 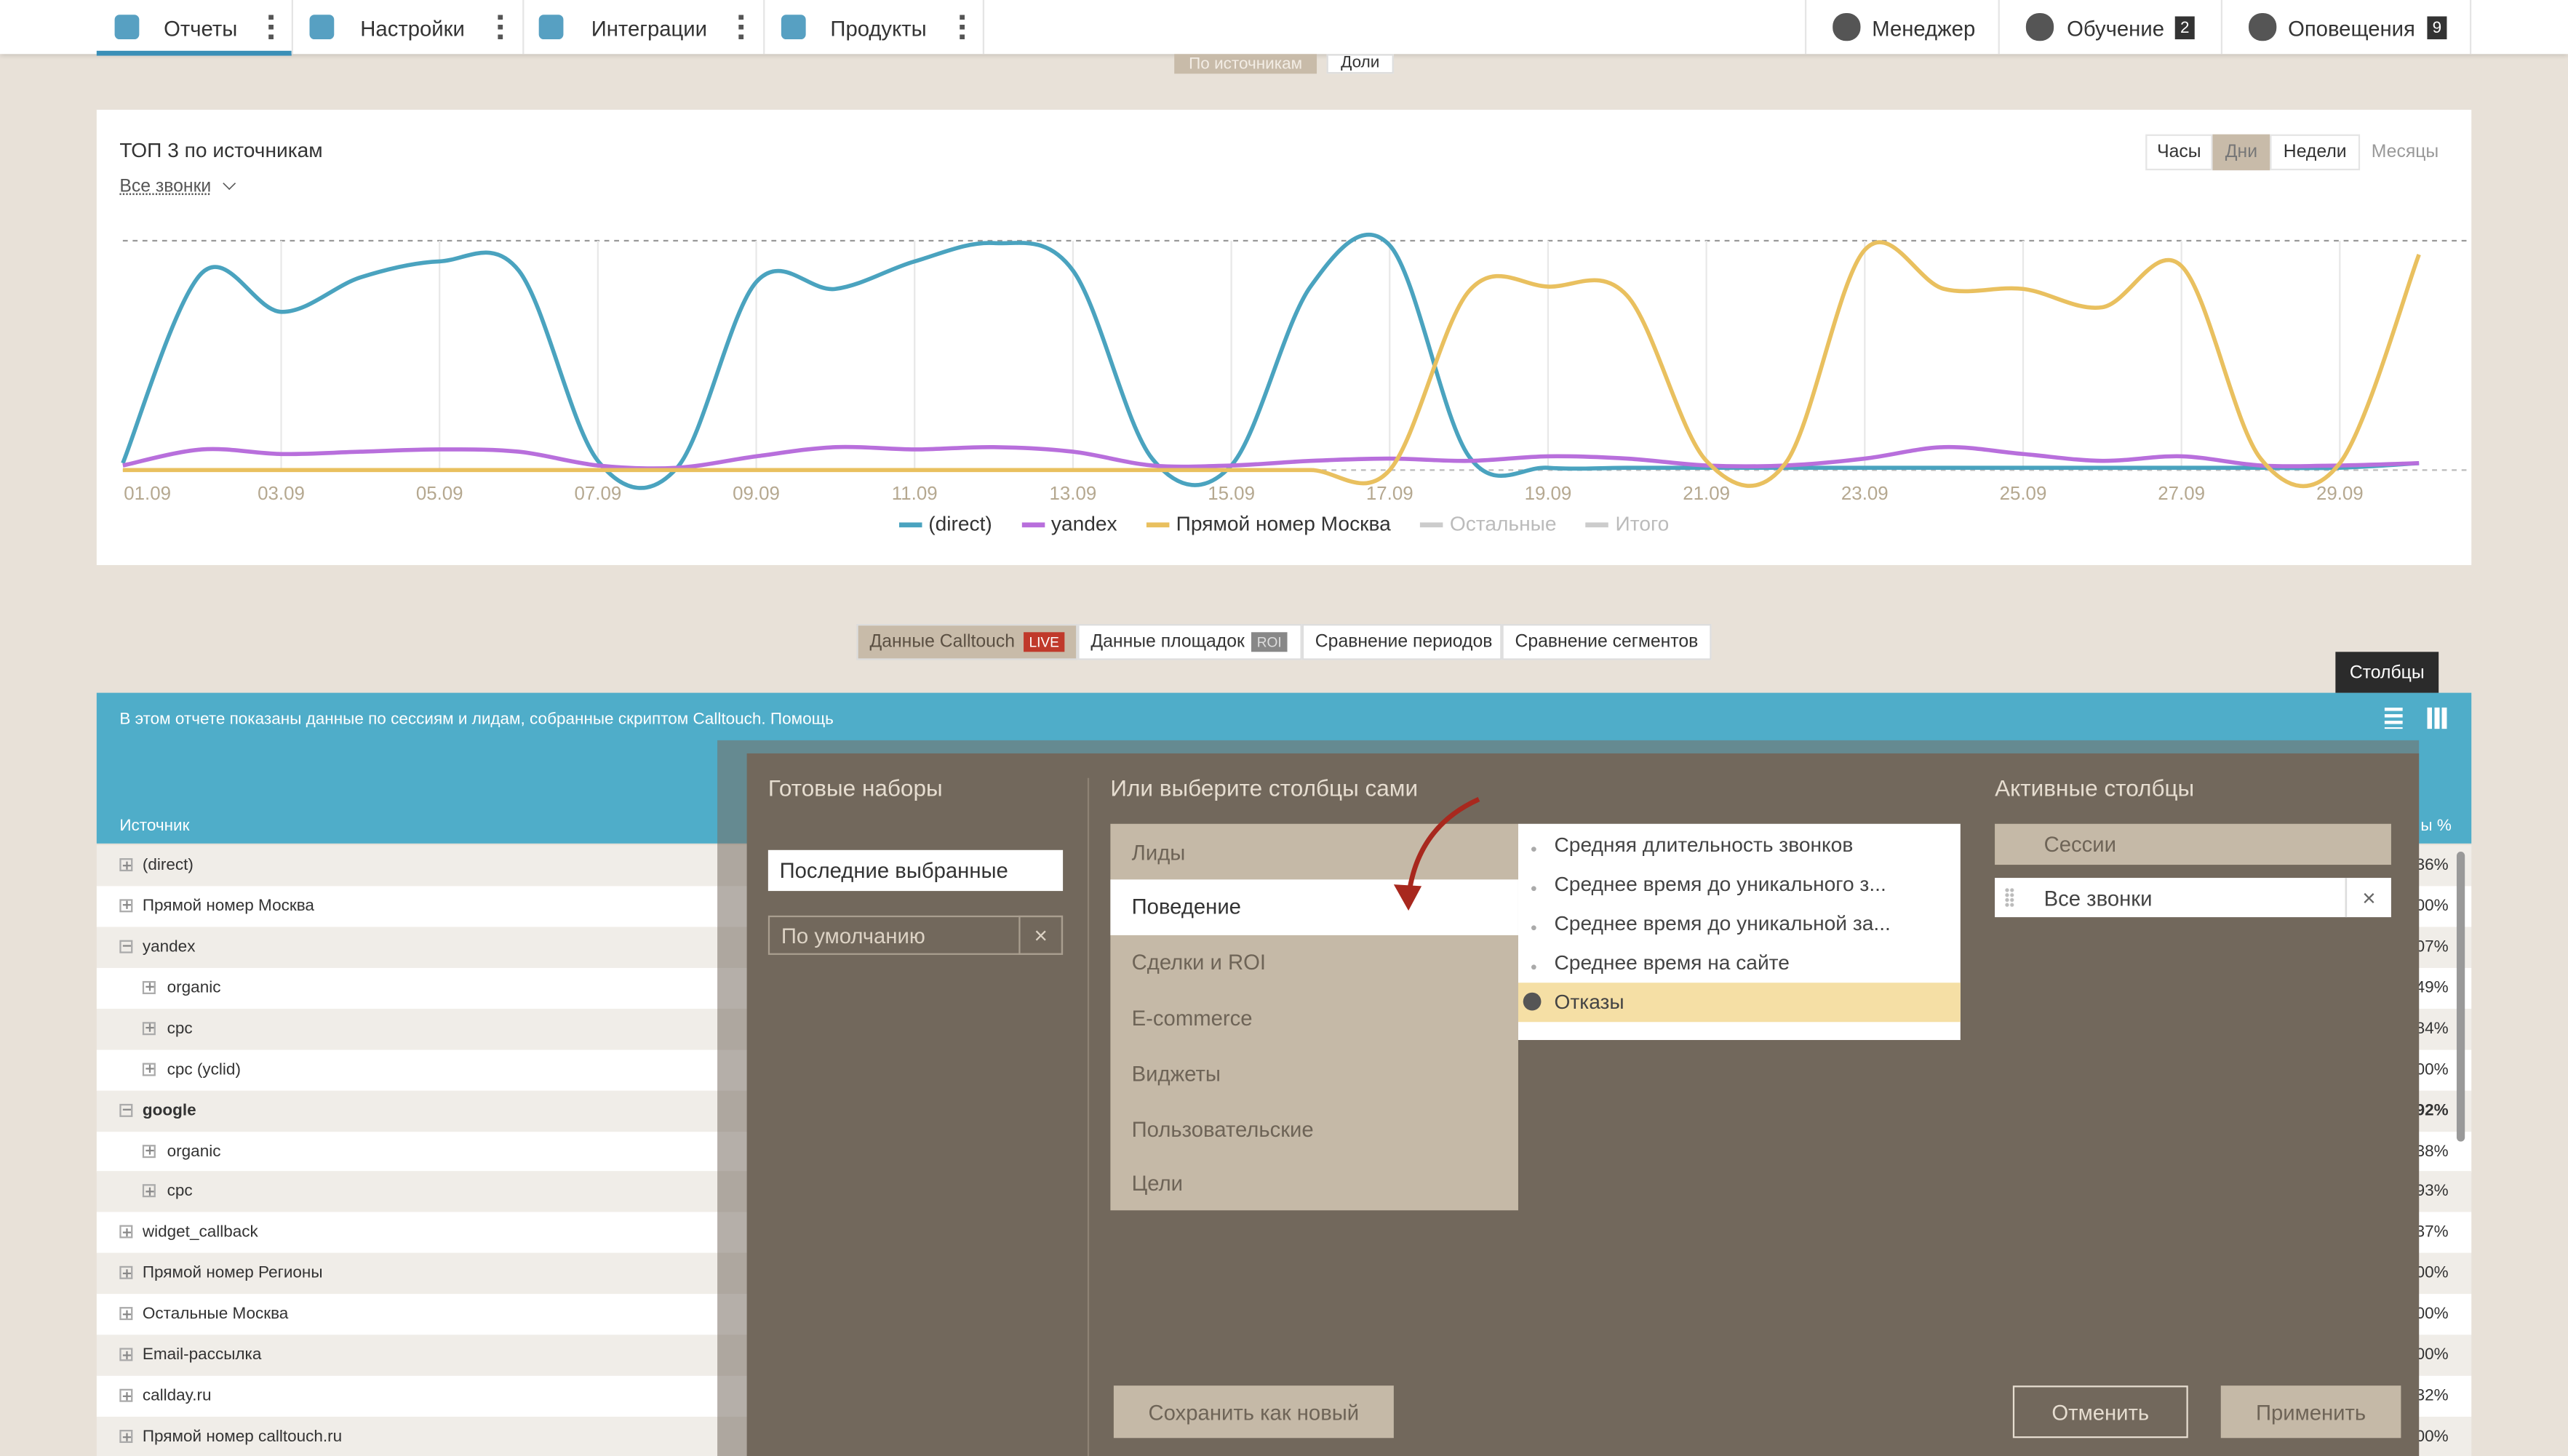 What do you see at coordinates (1589, 1002) in the screenshot?
I see `field-item: Отказы` at bounding box center [1589, 1002].